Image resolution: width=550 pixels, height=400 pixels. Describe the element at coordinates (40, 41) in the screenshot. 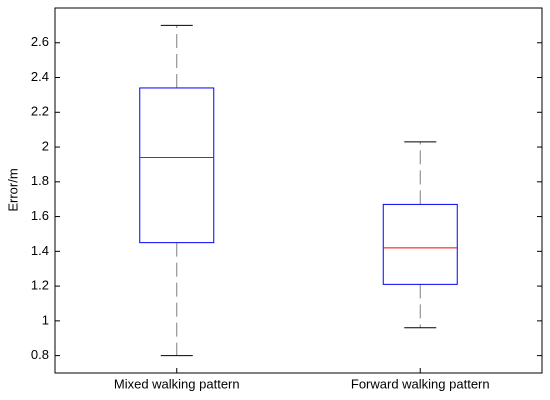

I see `y-tick-label: 2.6` at that location.